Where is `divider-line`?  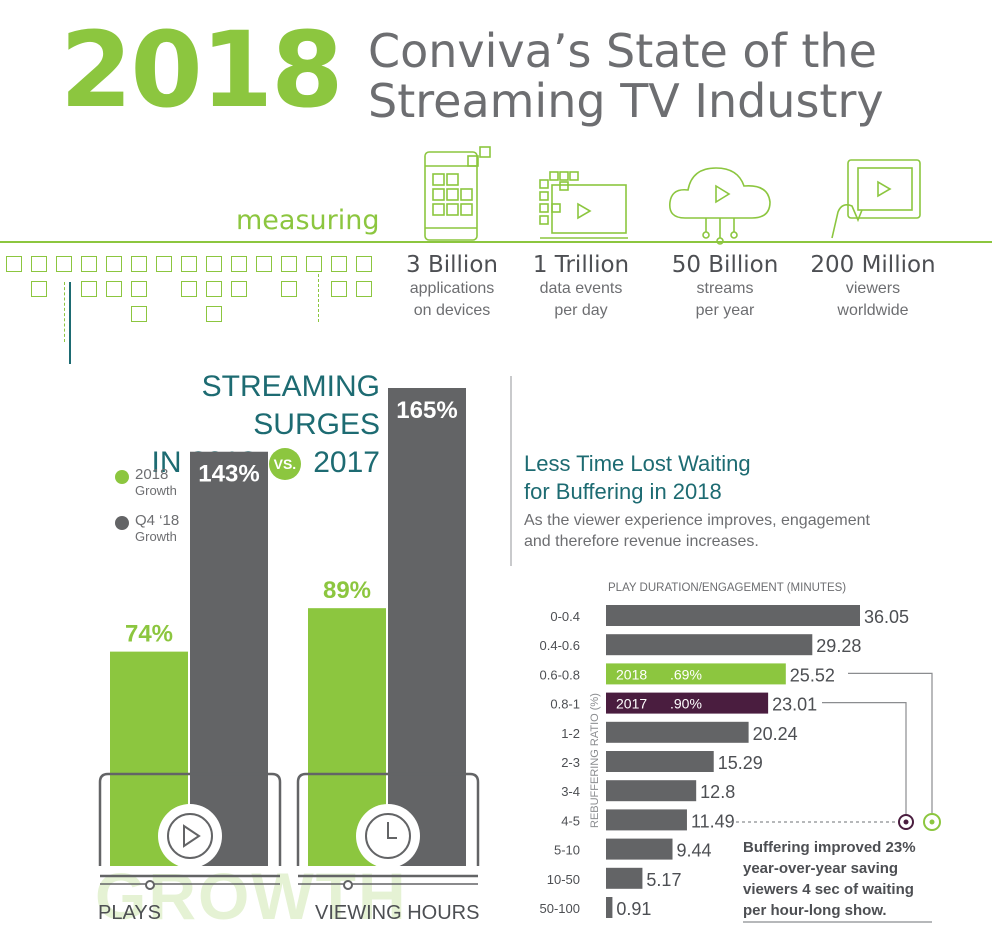 divider-line is located at coordinates (496, 242).